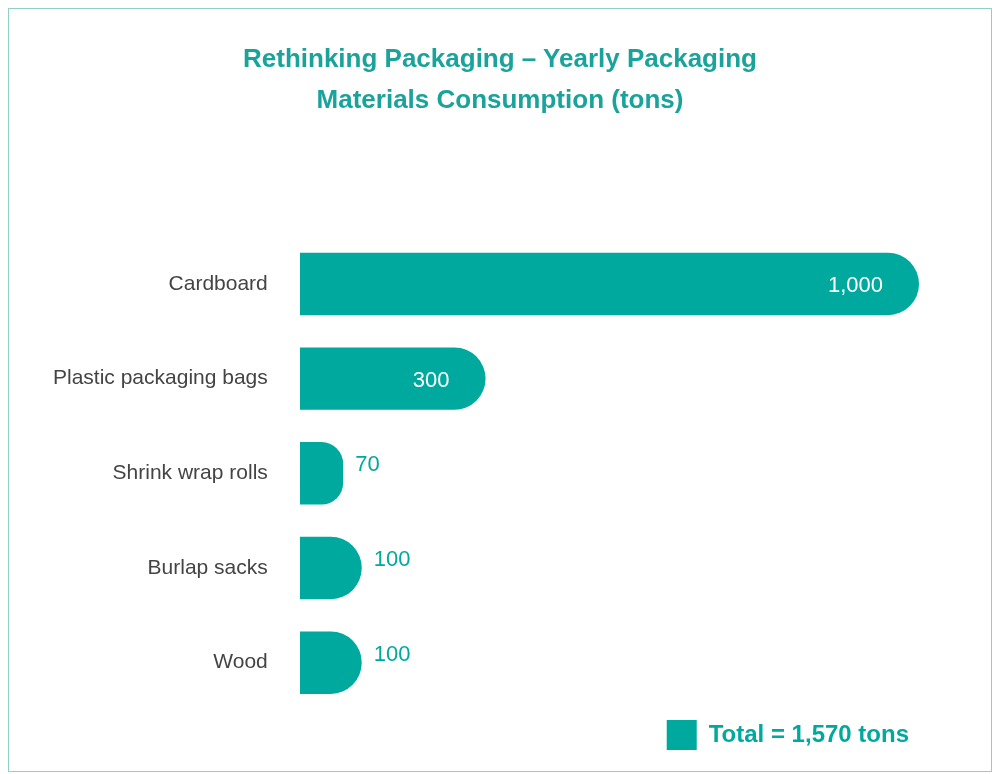  I want to click on y-tick-label: Cardboard, so click(218, 282).